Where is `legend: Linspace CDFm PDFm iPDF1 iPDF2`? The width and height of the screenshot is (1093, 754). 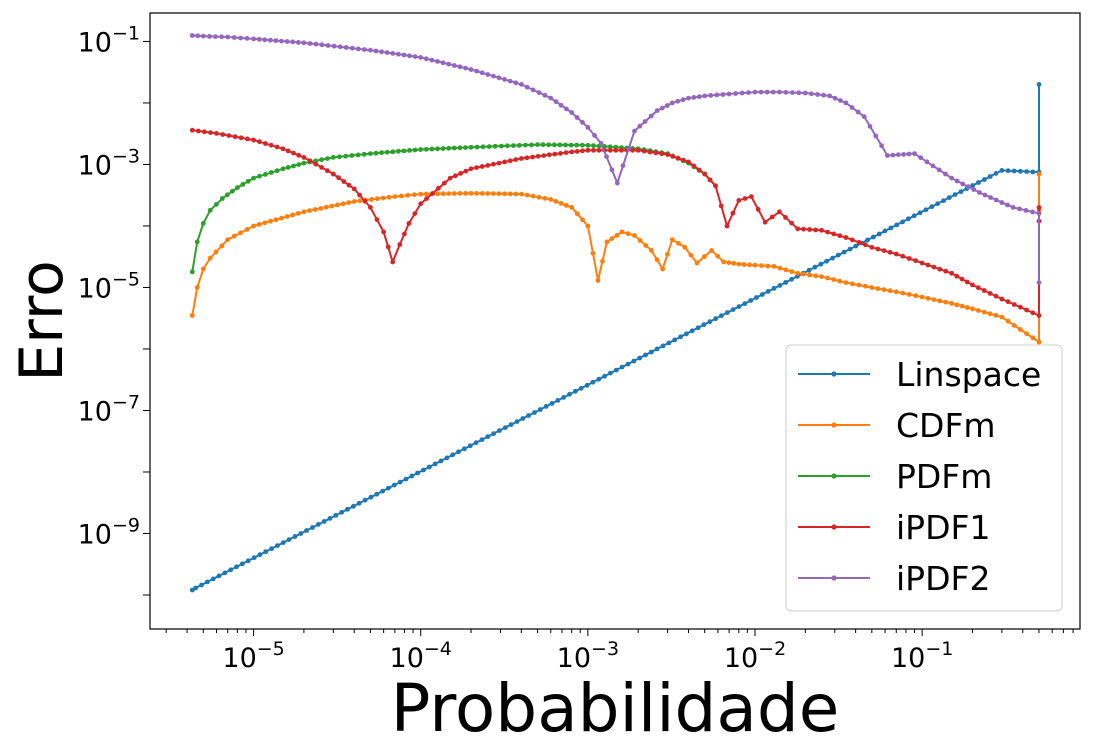
legend: Linspace CDFm PDFm iPDF1 iPDF2 is located at coordinates (924, 478).